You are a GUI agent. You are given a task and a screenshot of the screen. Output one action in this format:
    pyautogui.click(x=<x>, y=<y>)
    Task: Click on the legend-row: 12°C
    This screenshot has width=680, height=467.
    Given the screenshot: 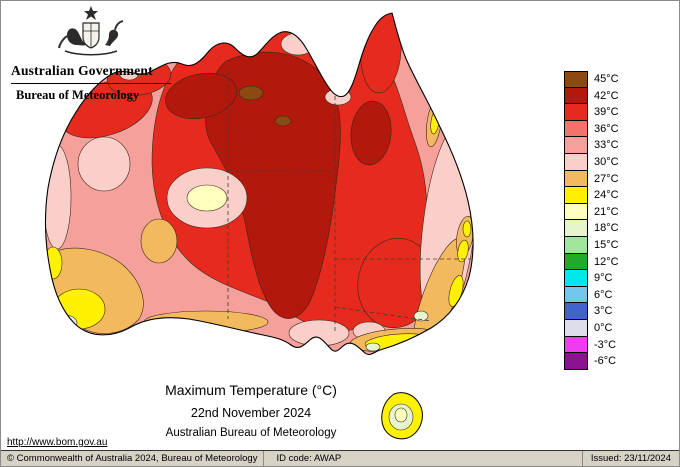 What is the action you would take?
    pyautogui.click(x=591, y=262)
    